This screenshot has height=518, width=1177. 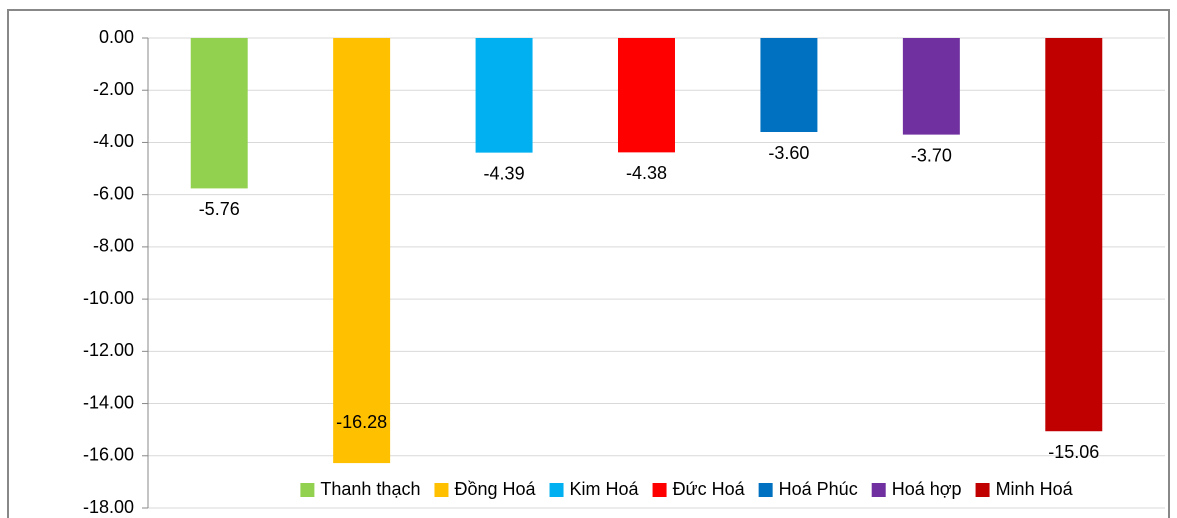 What do you see at coordinates (108, 507) in the screenshot?
I see `y-tick-label: -18.00` at bounding box center [108, 507].